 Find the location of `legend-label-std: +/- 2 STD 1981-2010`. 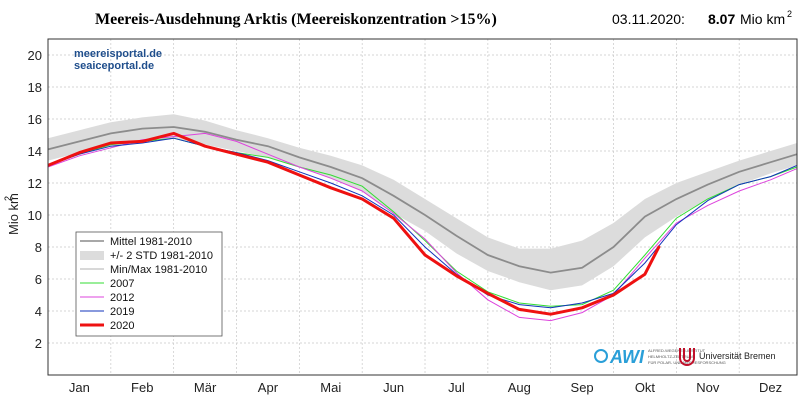

legend-label-std: +/- 2 STD 1981-2010 is located at coordinates (161, 256).